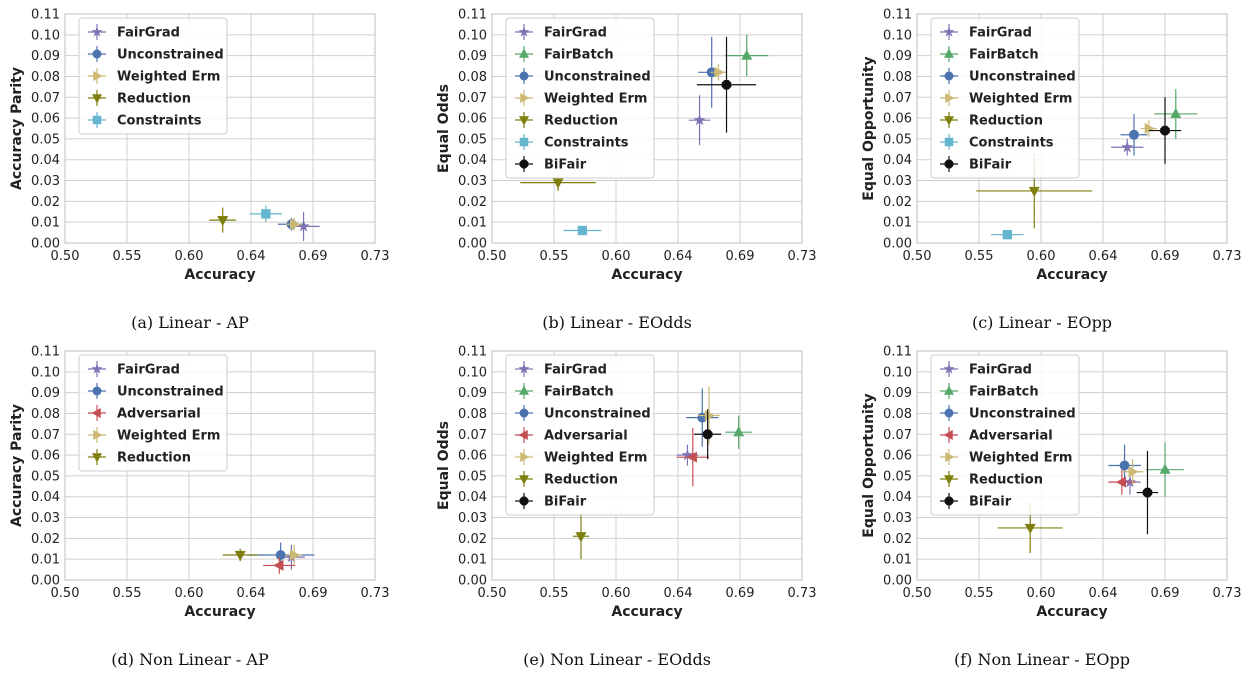 This screenshot has height=673, width=1256. I want to click on legend-label-fairgrad: FairGrad, so click(148, 370).